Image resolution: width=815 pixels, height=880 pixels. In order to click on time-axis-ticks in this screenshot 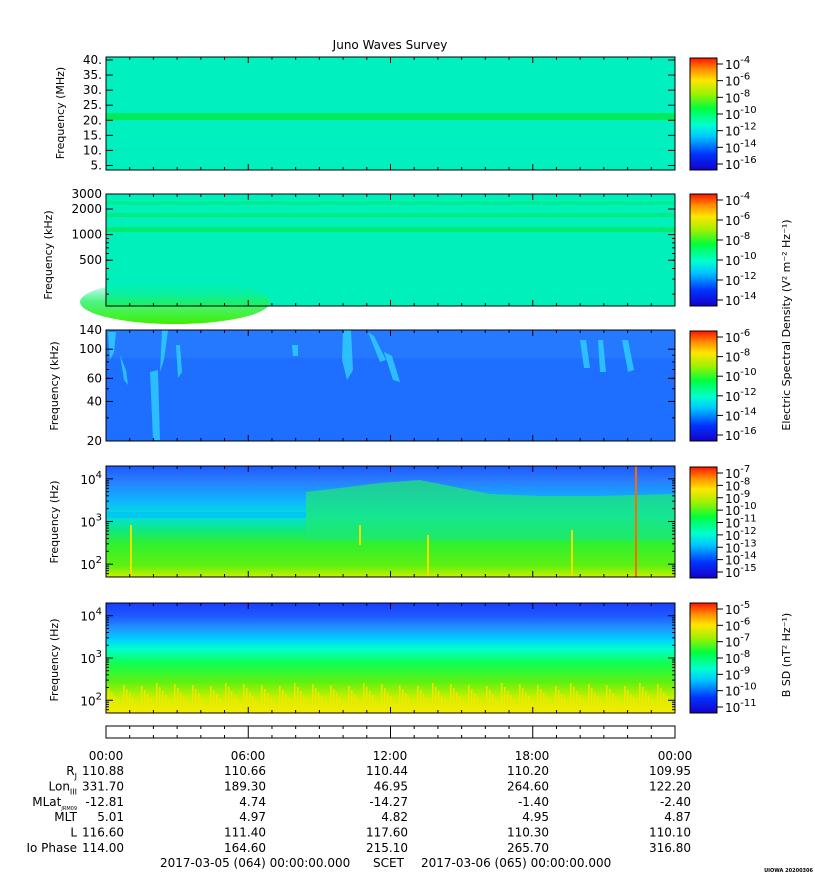, I will do `click(390, 732)`.